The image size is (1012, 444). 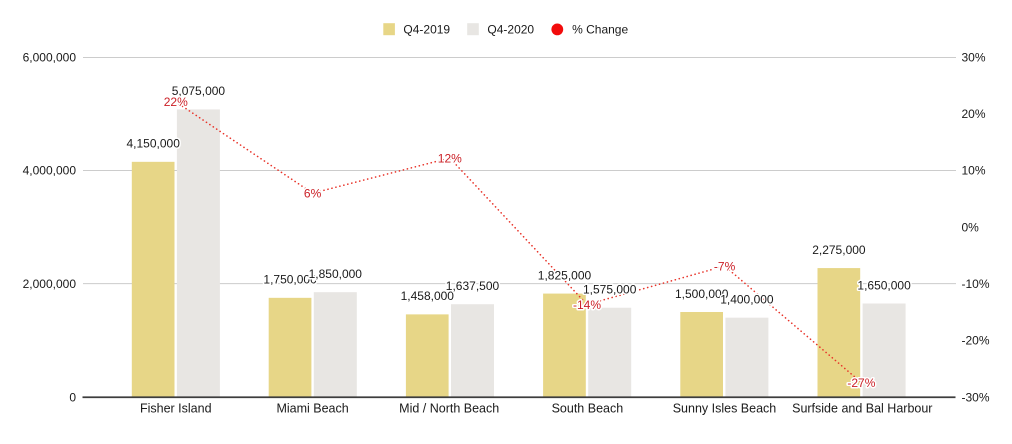 I want to click on svg-text: 2,275,000, so click(x=839, y=250).